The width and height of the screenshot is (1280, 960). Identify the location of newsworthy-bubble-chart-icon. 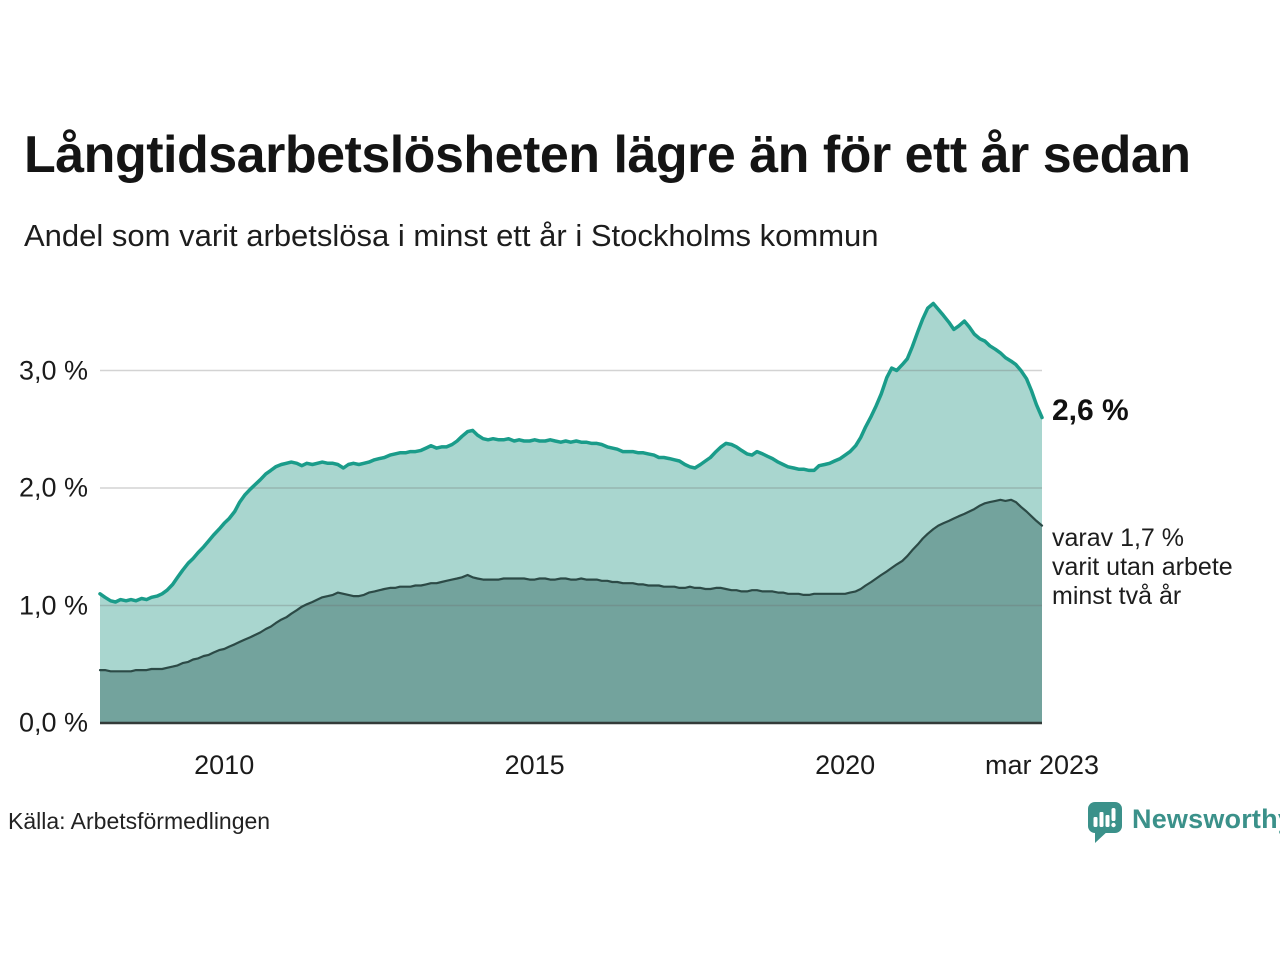
(1105, 822).